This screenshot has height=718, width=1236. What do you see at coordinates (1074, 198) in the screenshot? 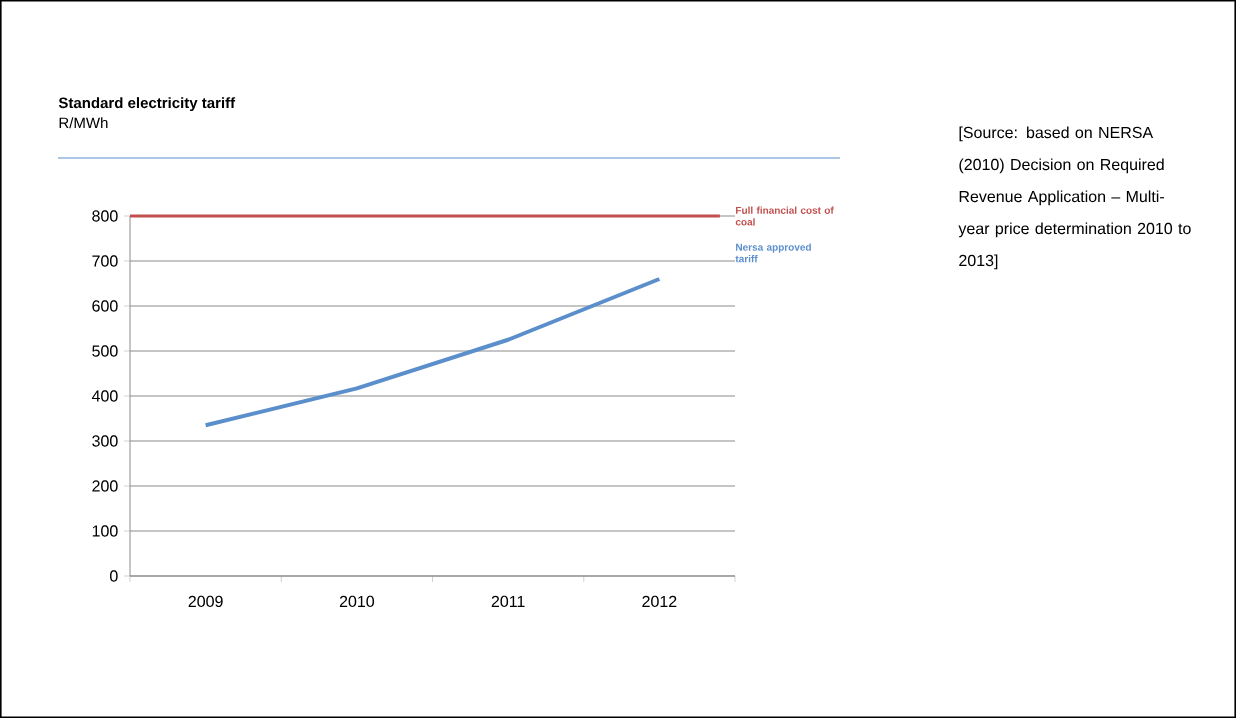
I see `text: [Source: based on NERSA (2010) Decision on Required Revenue Application – Multi-year price determination 2010 to 2013]` at bounding box center [1074, 198].